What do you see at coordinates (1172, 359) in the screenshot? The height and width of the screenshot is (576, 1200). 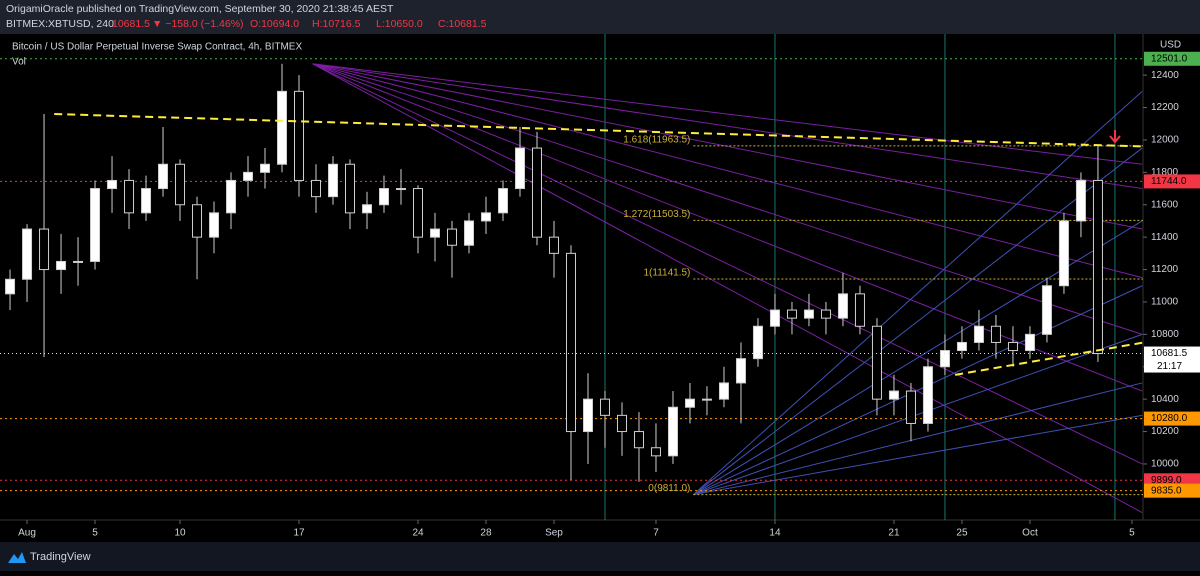 I see `last-price-tag` at bounding box center [1172, 359].